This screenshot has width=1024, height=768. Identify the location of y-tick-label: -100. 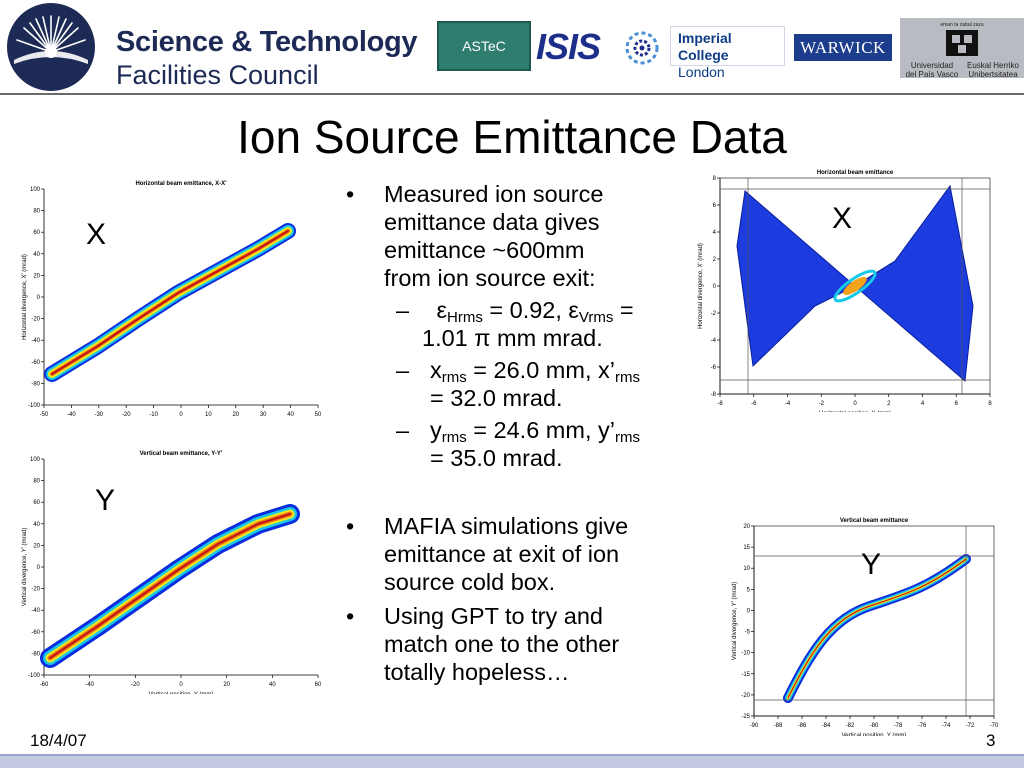
(34, 676).